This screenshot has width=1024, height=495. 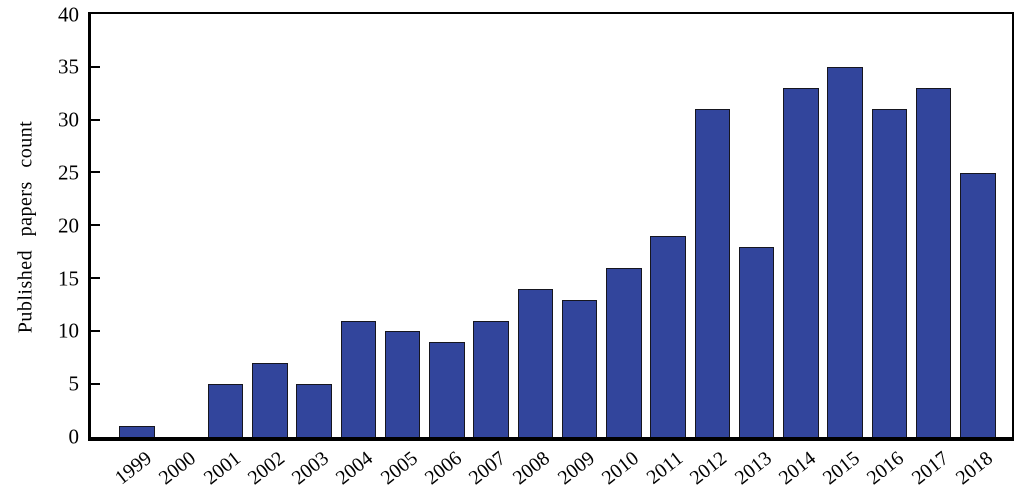 What do you see at coordinates (68, 119) in the screenshot?
I see `y-tick-label-30: 30` at bounding box center [68, 119].